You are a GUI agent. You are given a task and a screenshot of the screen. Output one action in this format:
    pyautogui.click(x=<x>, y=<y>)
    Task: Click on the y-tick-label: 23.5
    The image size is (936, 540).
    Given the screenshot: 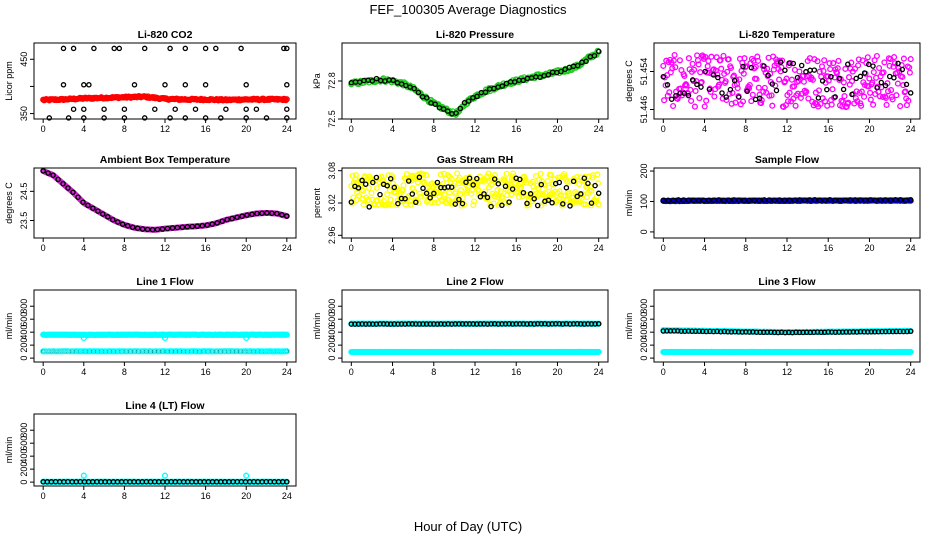 What is the action you would take?
    pyautogui.click(x=24, y=221)
    